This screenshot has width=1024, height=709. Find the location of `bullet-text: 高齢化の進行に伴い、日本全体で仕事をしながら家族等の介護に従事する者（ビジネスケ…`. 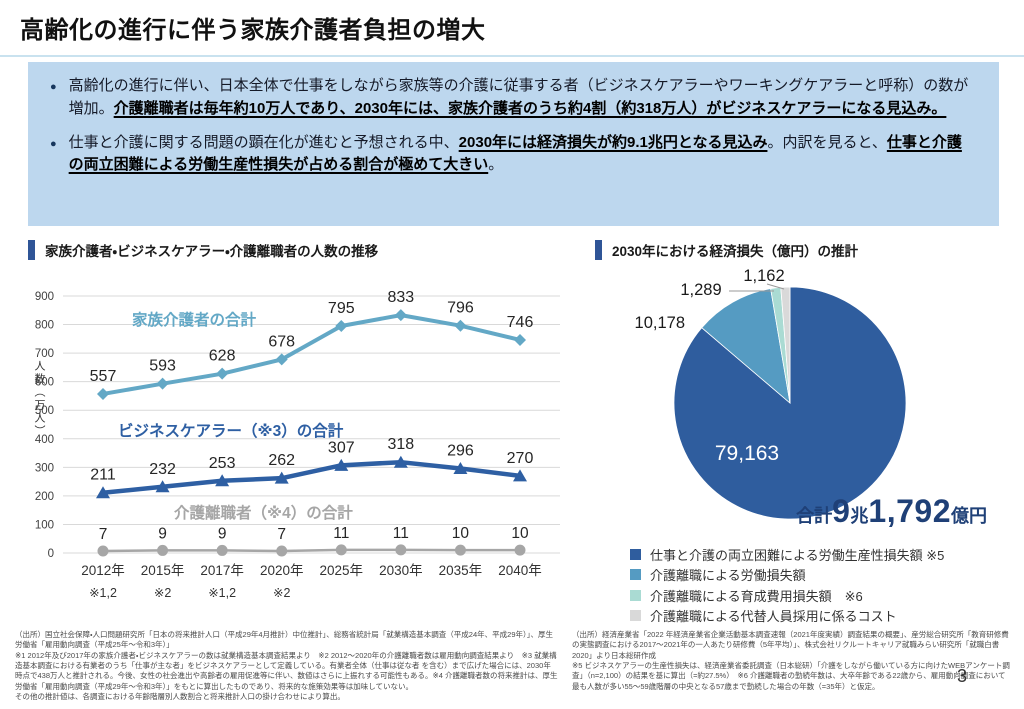

bullet-text: 高齢化の進行に伴い、日本全体で仕事をしながら家族等の介護に従事する者（ビジネスケ… is located at coordinates (522, 98).